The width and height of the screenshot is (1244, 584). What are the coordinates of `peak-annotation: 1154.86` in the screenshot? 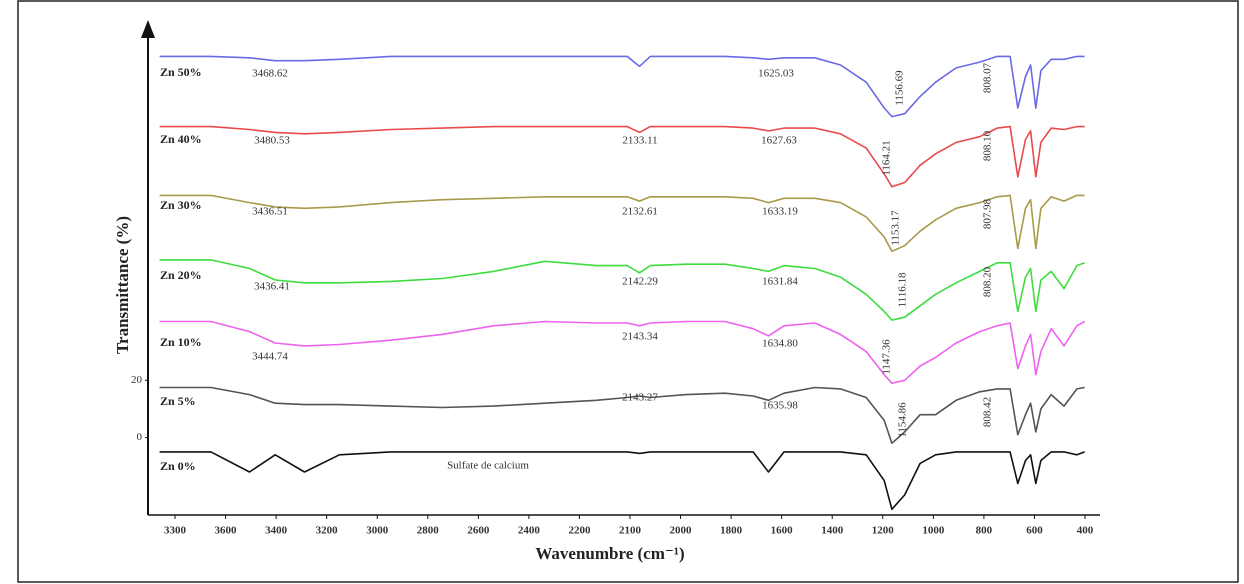 It's located at (903, 420).